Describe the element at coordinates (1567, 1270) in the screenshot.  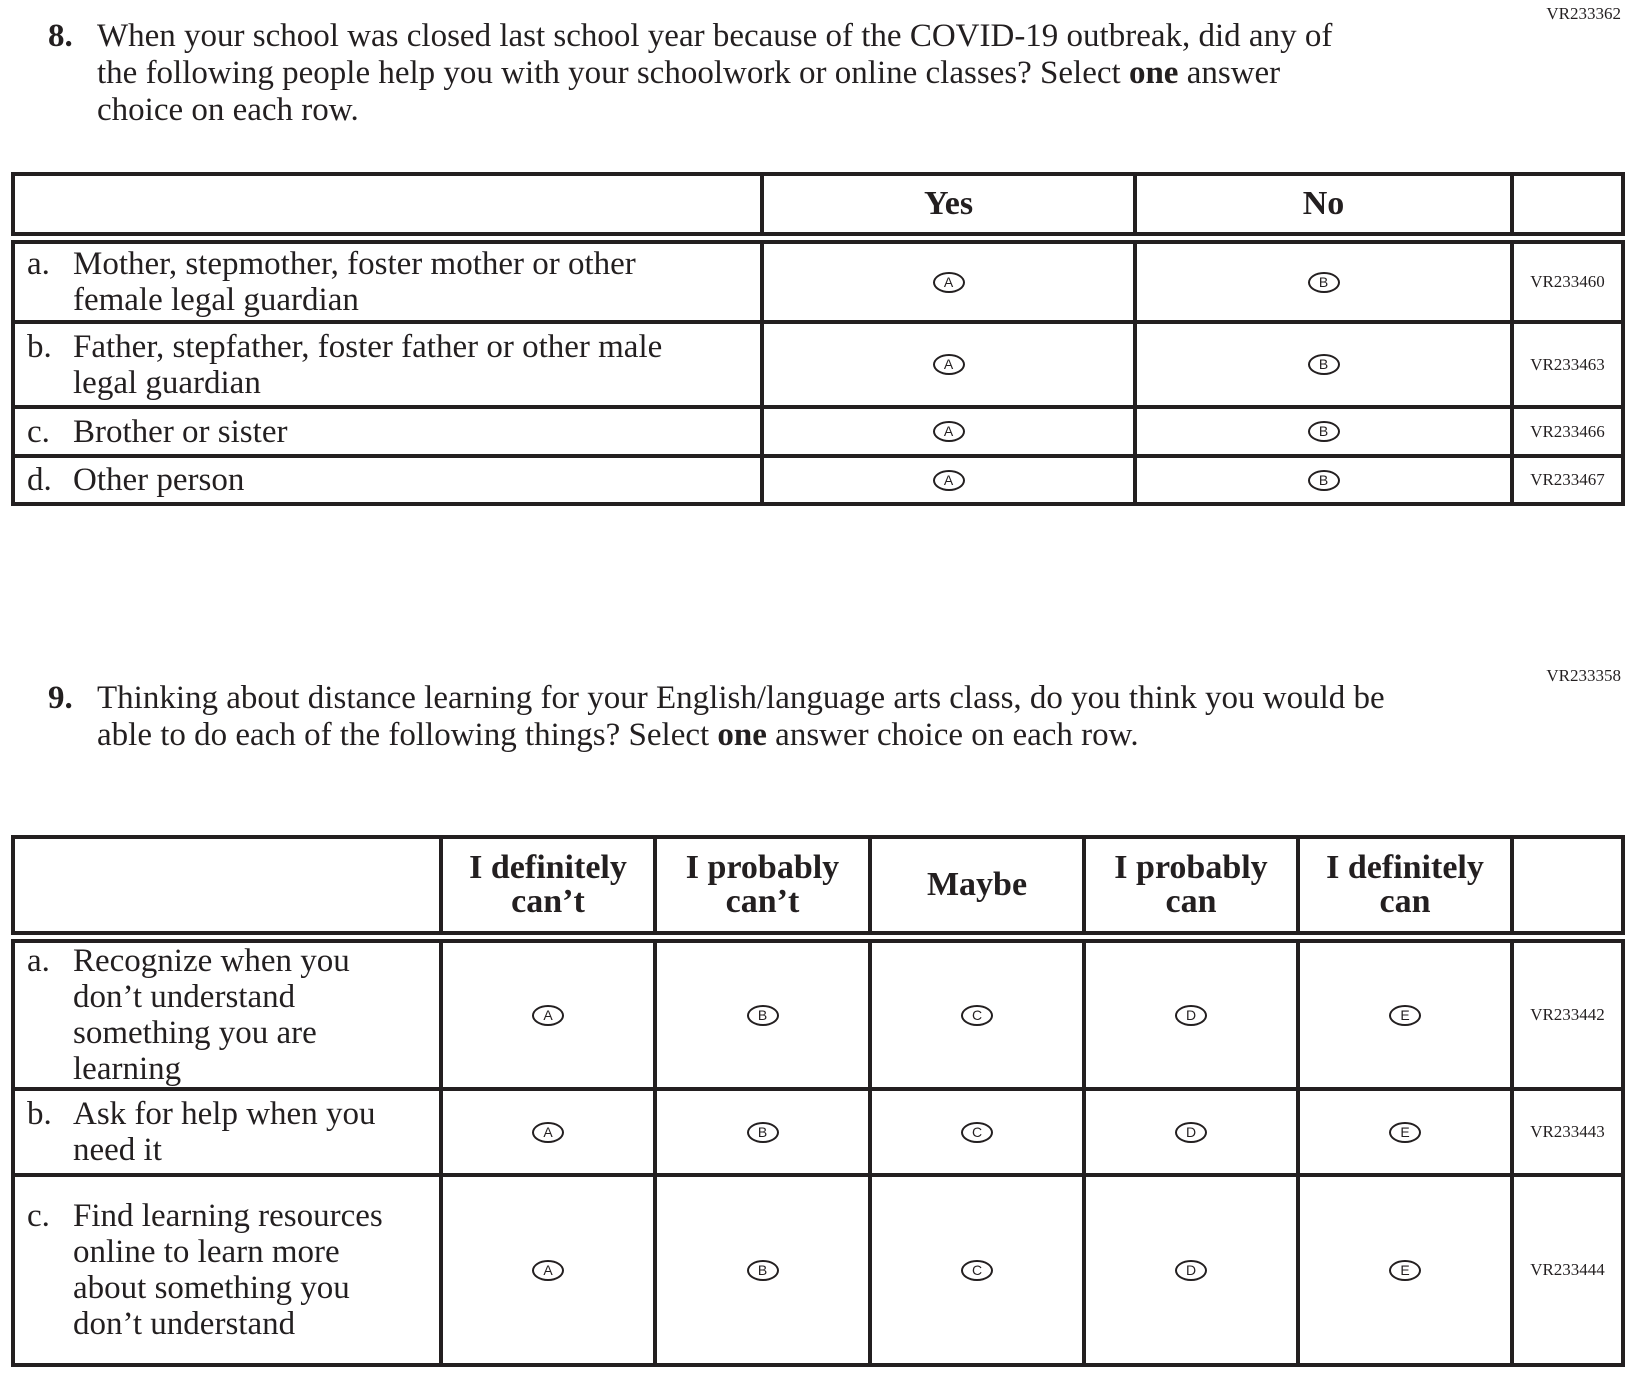
I see `row-code: VR233444` at that location.